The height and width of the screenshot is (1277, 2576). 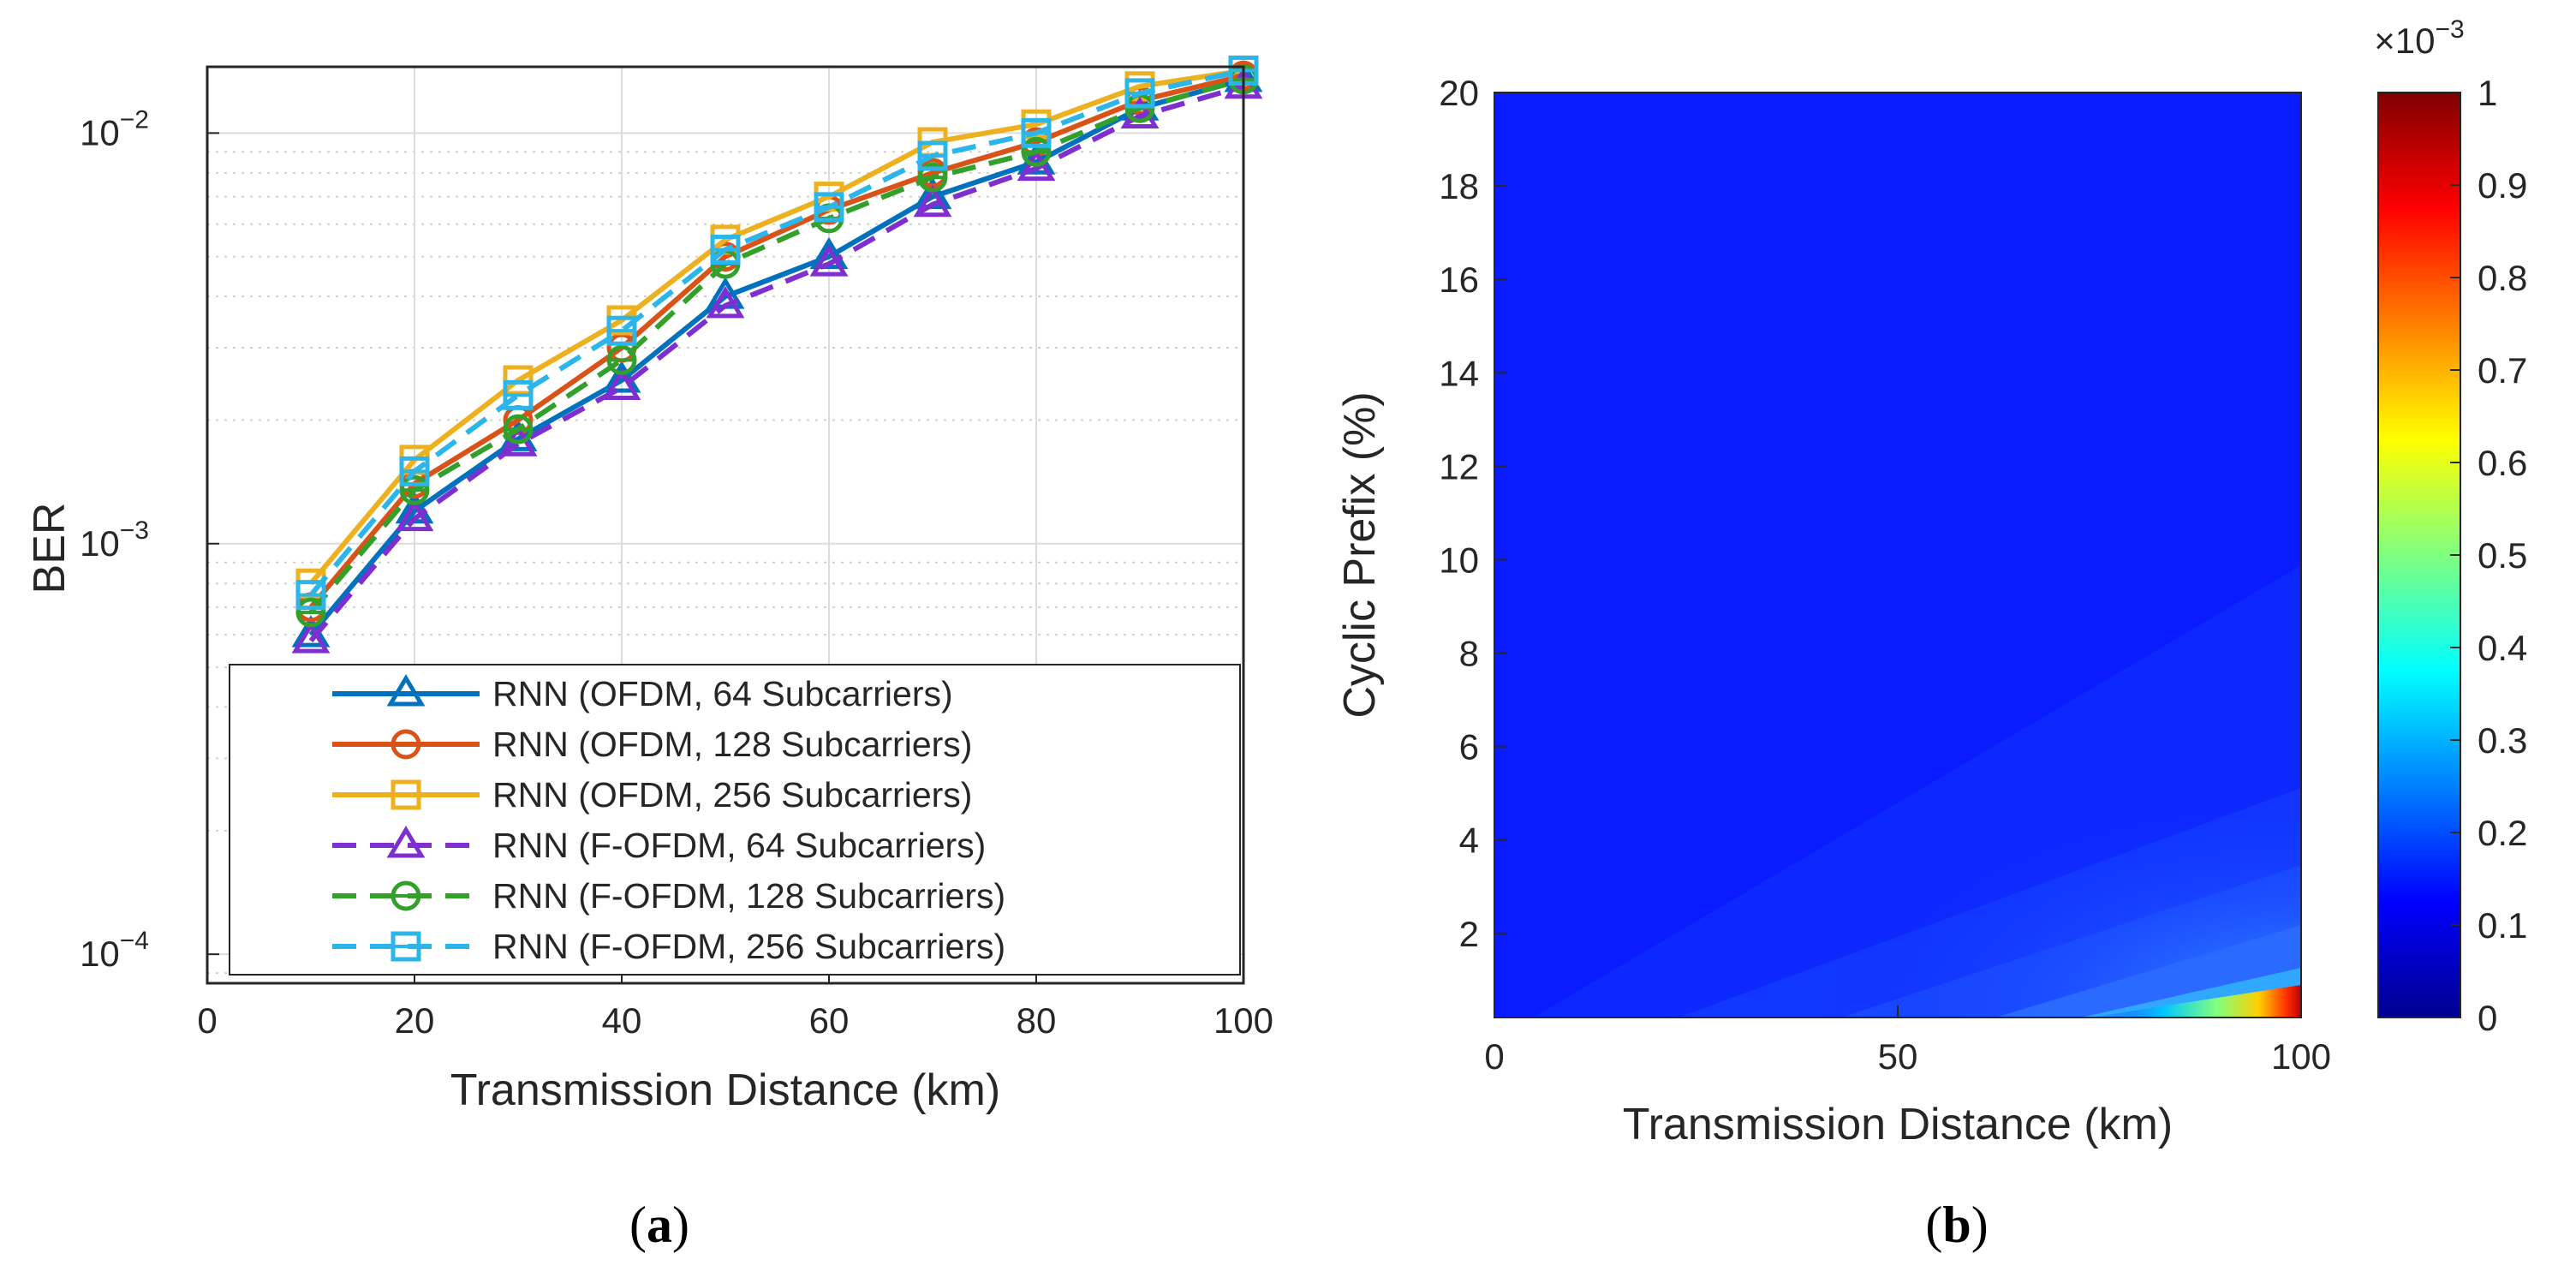 I want to click on heatmap-y-tick-label: 4, so click(x=1469, y=841).